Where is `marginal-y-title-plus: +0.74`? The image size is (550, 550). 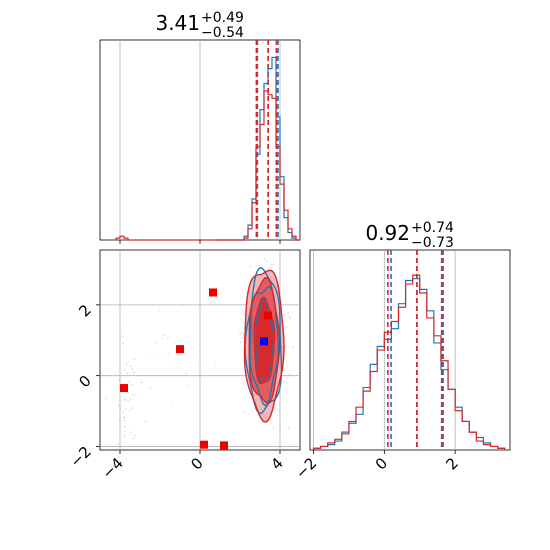
marginal-y-title-plus: +0.74 is located at coordinates (432, 228).